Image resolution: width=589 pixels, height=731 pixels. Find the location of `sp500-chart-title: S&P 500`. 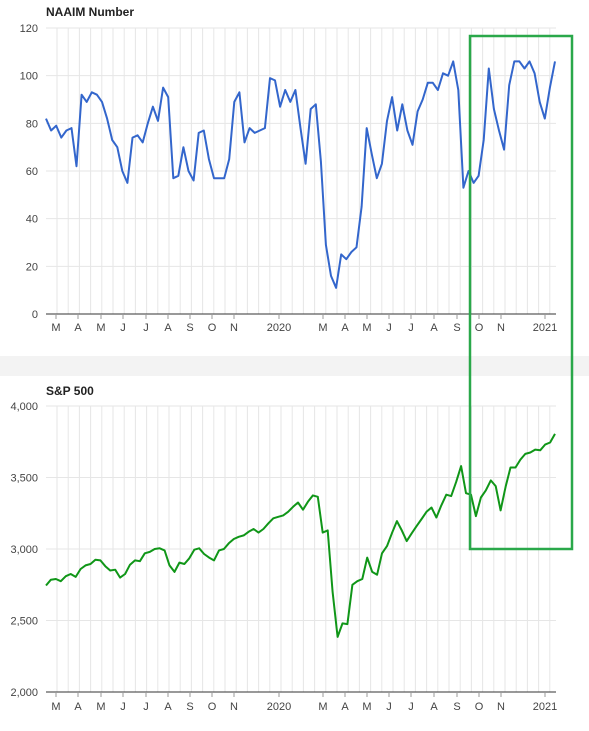

sp500-chart-title: S&P 500 is located at coordinates (70, 391).